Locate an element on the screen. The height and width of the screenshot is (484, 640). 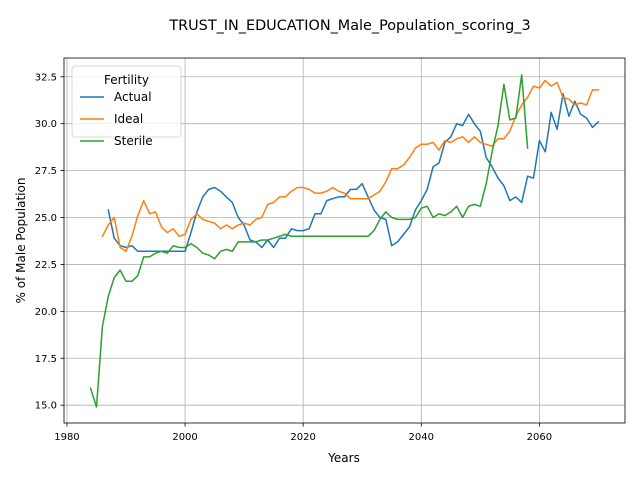
y-tick-label: 15.0 is located at coordinates (46, 406).